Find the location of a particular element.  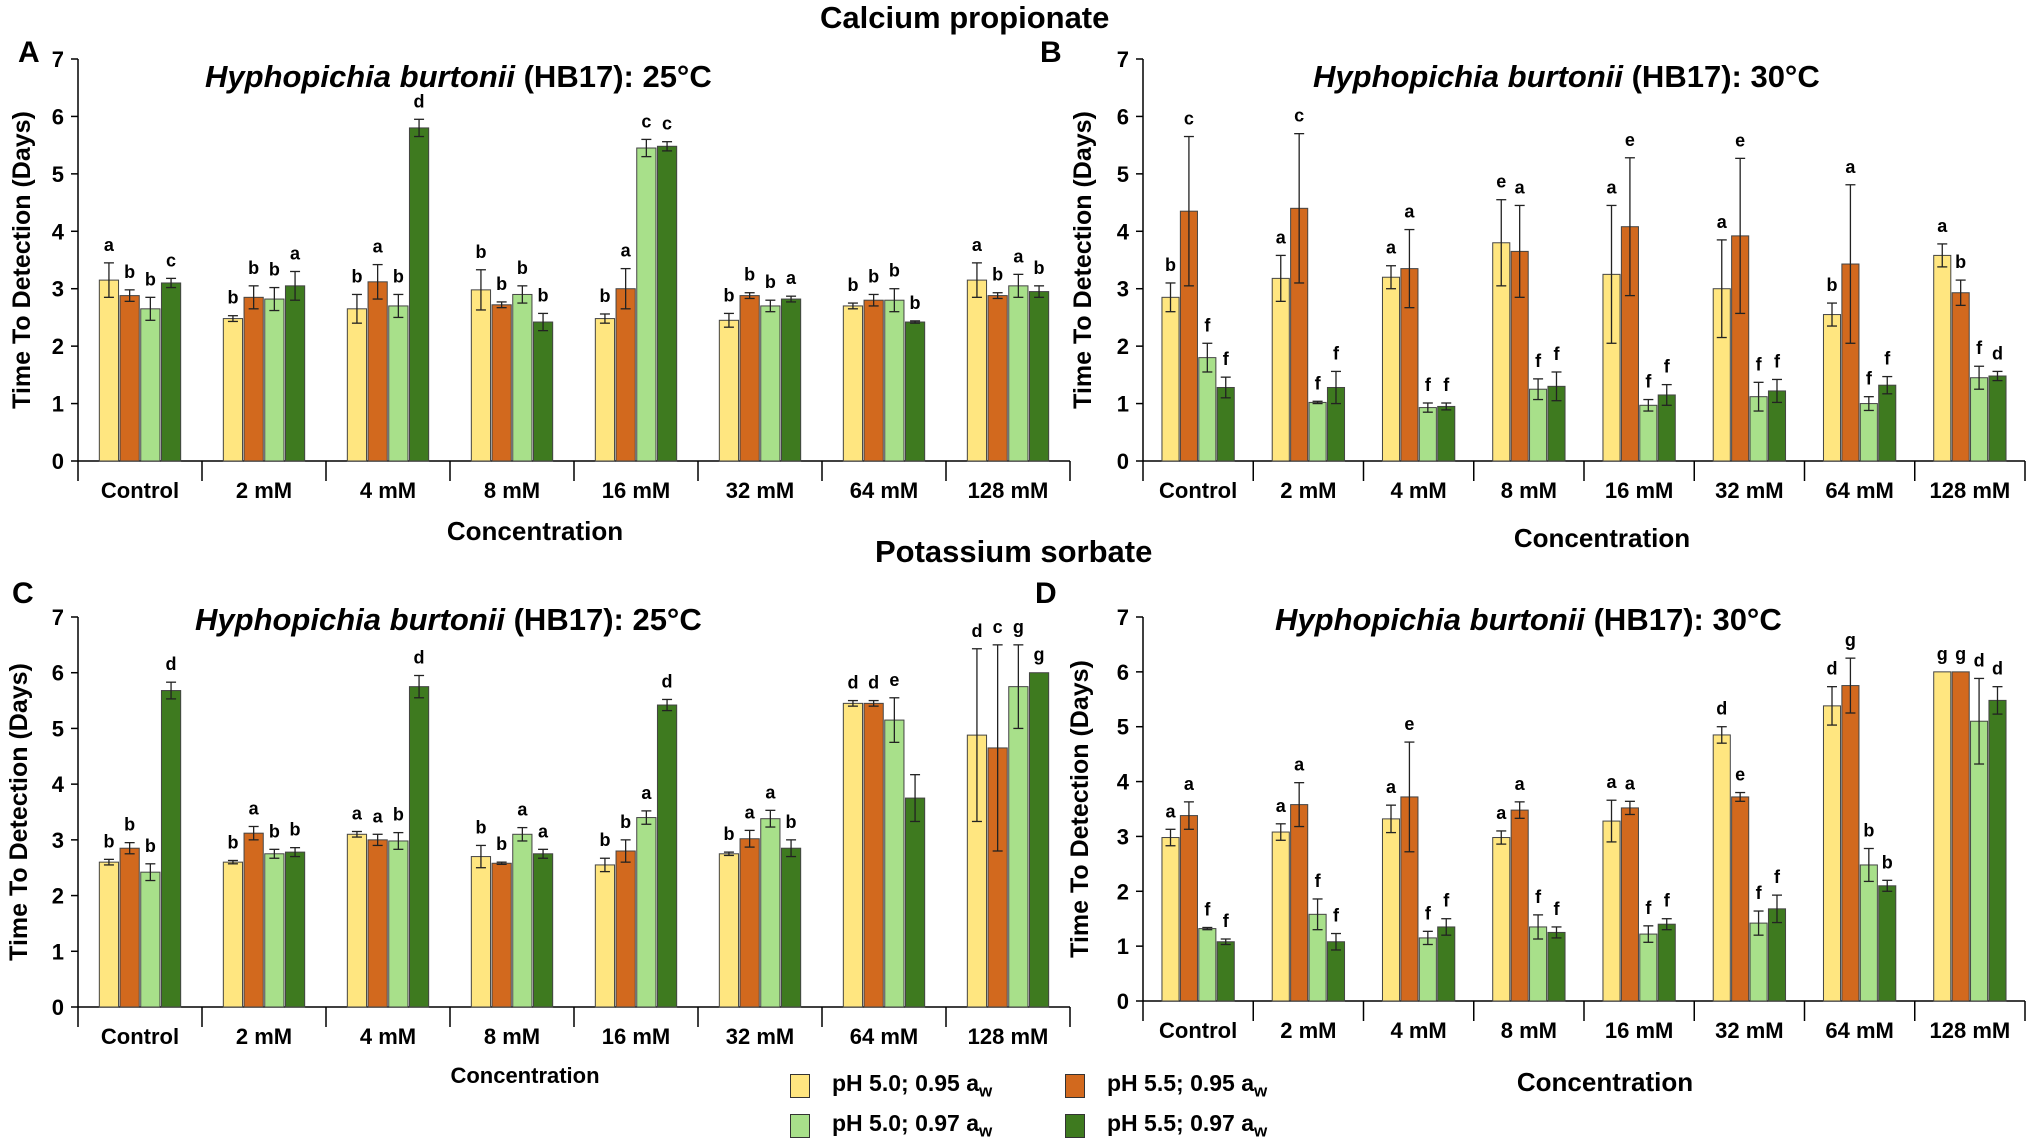

panel-a-sig-letter-6-3: b is located at coordinates (915, 303).